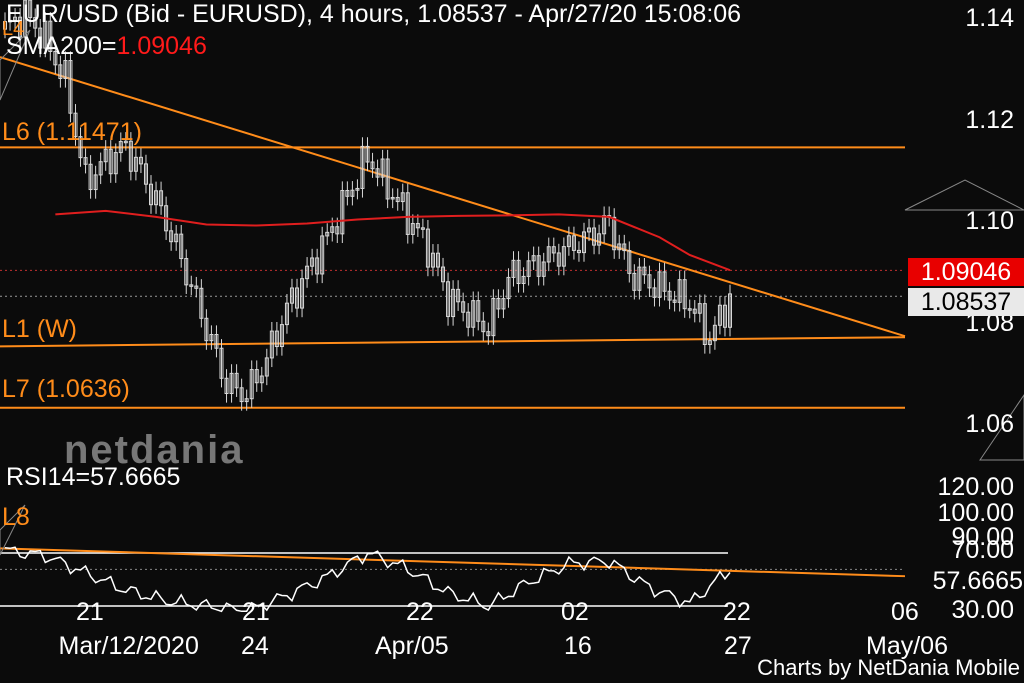  Describe the element at coordinates (966, 302) in the screenshot. I see `last-price-tag: 1.08537` at that location.